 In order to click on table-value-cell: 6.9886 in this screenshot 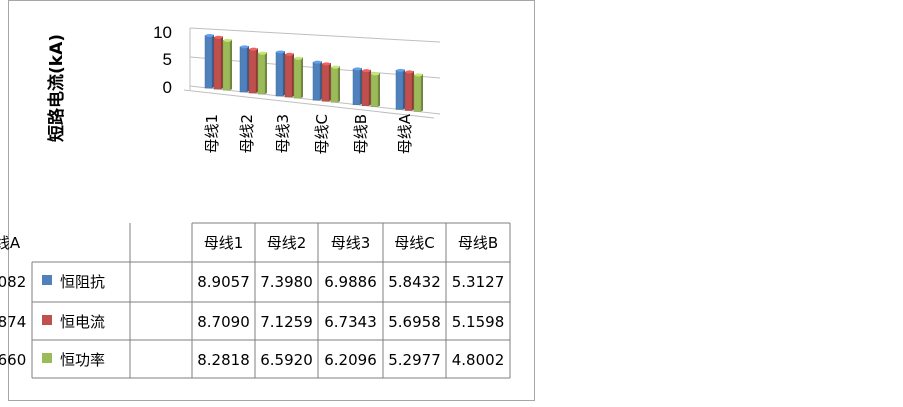, I will do `click(350, 282)`.